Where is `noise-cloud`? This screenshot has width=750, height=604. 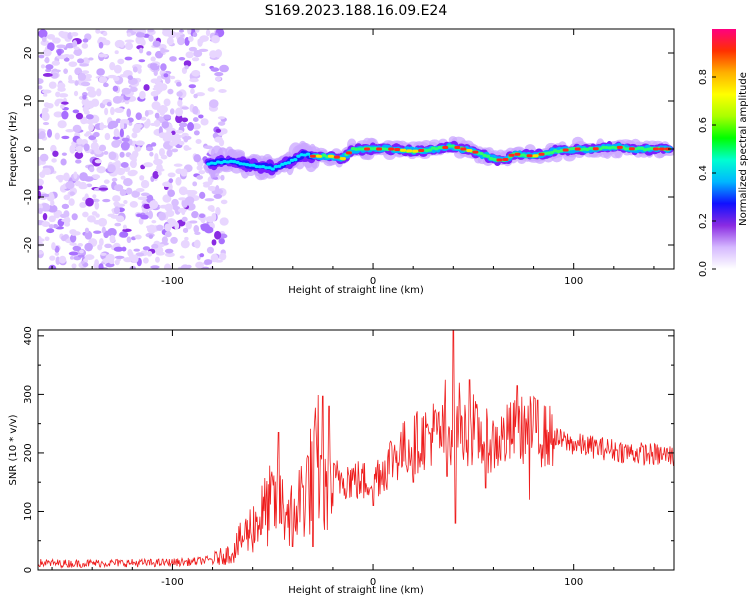
noise-cloud is located at coordinates (133, 149).